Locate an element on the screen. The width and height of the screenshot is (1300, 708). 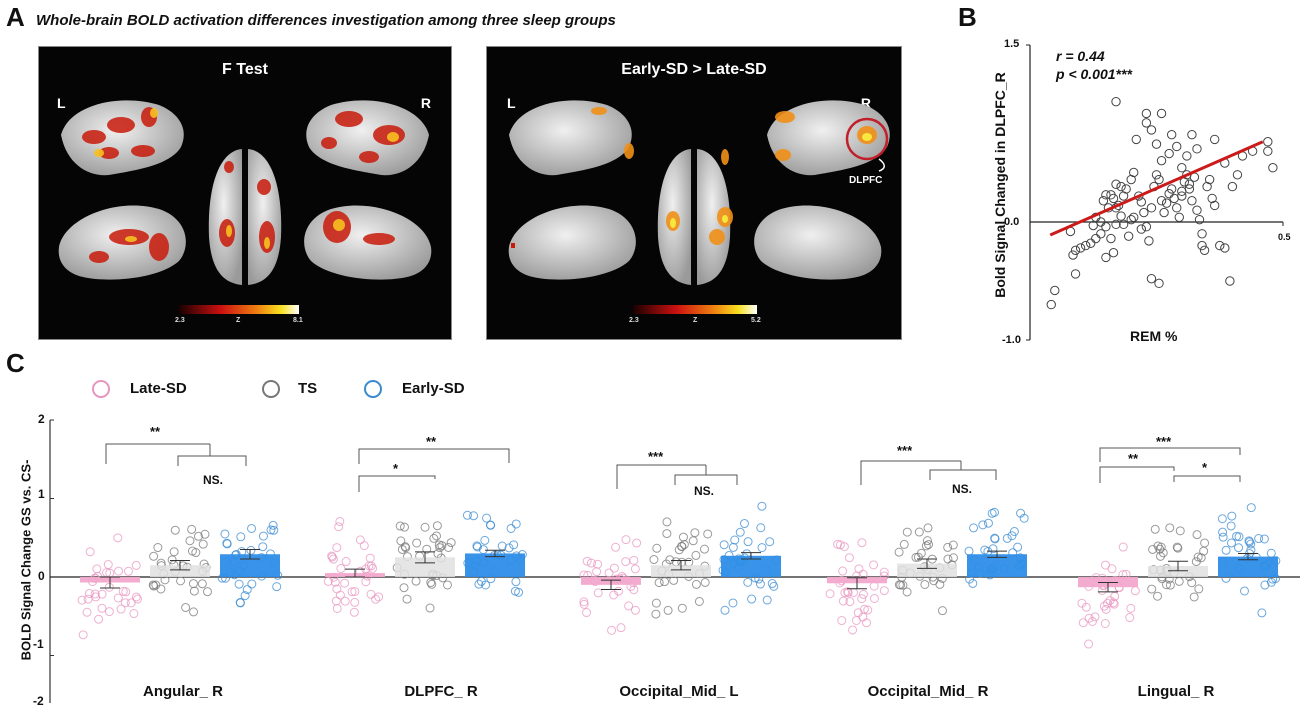
colorbar-label: Z is located at coordinates (238, 320).